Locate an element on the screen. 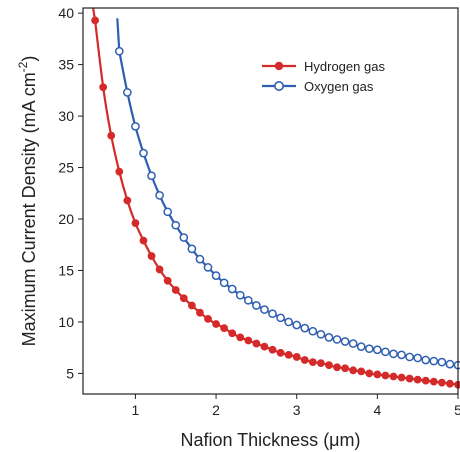 The width and height of the screenshot is (460, 452). x-tick-label: 1 is located at coordinates (136, 410).